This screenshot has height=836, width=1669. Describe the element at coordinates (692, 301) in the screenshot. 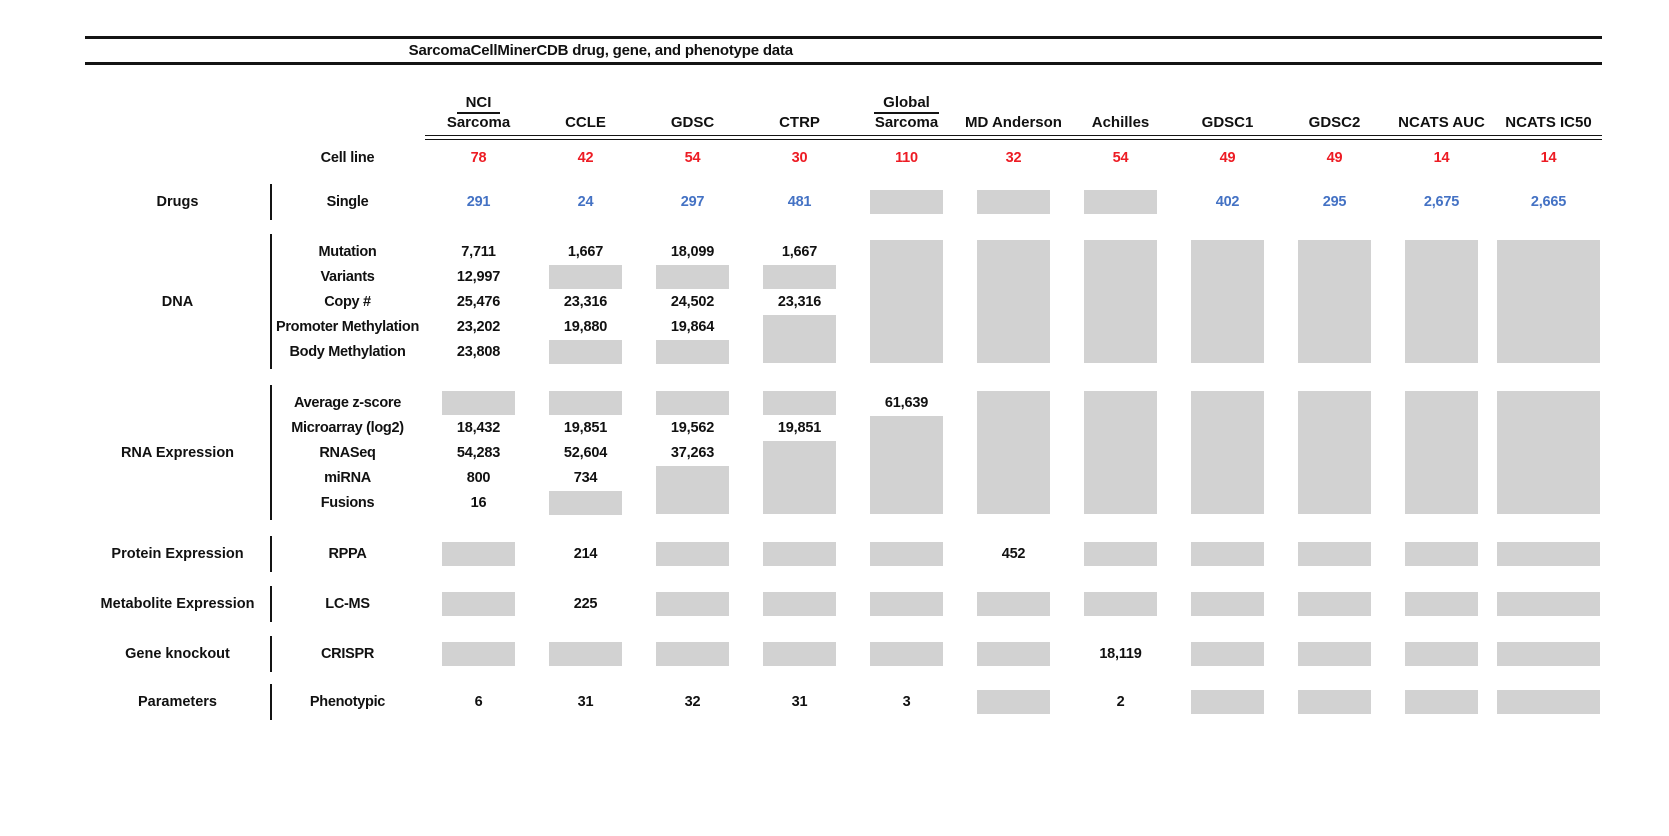

I see `data-cell: 24,502` at that location.